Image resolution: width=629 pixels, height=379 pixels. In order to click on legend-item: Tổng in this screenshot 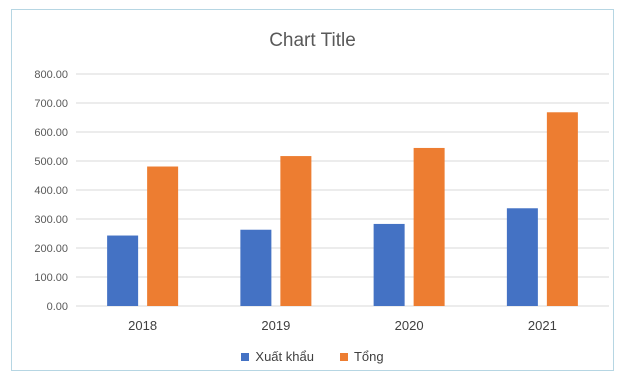, I will do `click(361, 356)`.